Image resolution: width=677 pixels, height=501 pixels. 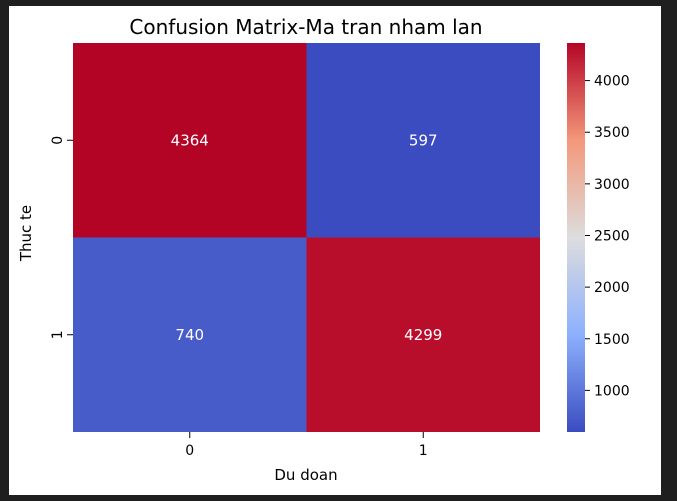 What do you see at coordinates (612, 288) in the screenshot?
I see `colorbar-tick-label: 2000` at bounding box center [612, 288].